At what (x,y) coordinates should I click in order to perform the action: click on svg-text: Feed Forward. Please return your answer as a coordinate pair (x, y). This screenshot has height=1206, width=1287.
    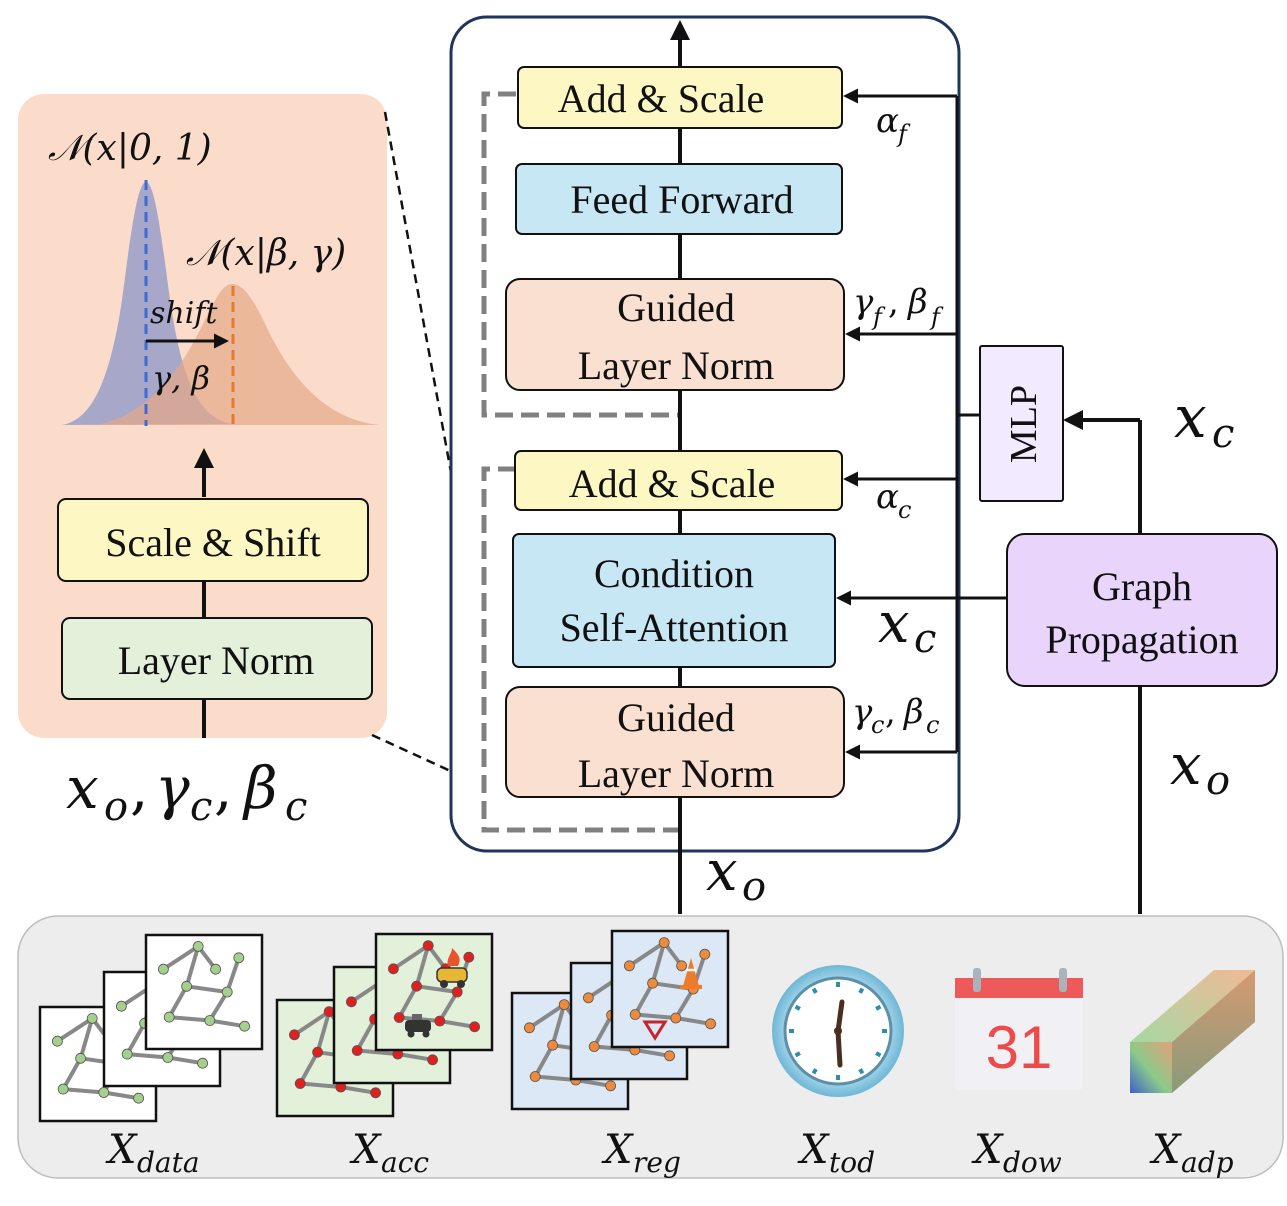
    Looking at the image, I should click on (681, 199).